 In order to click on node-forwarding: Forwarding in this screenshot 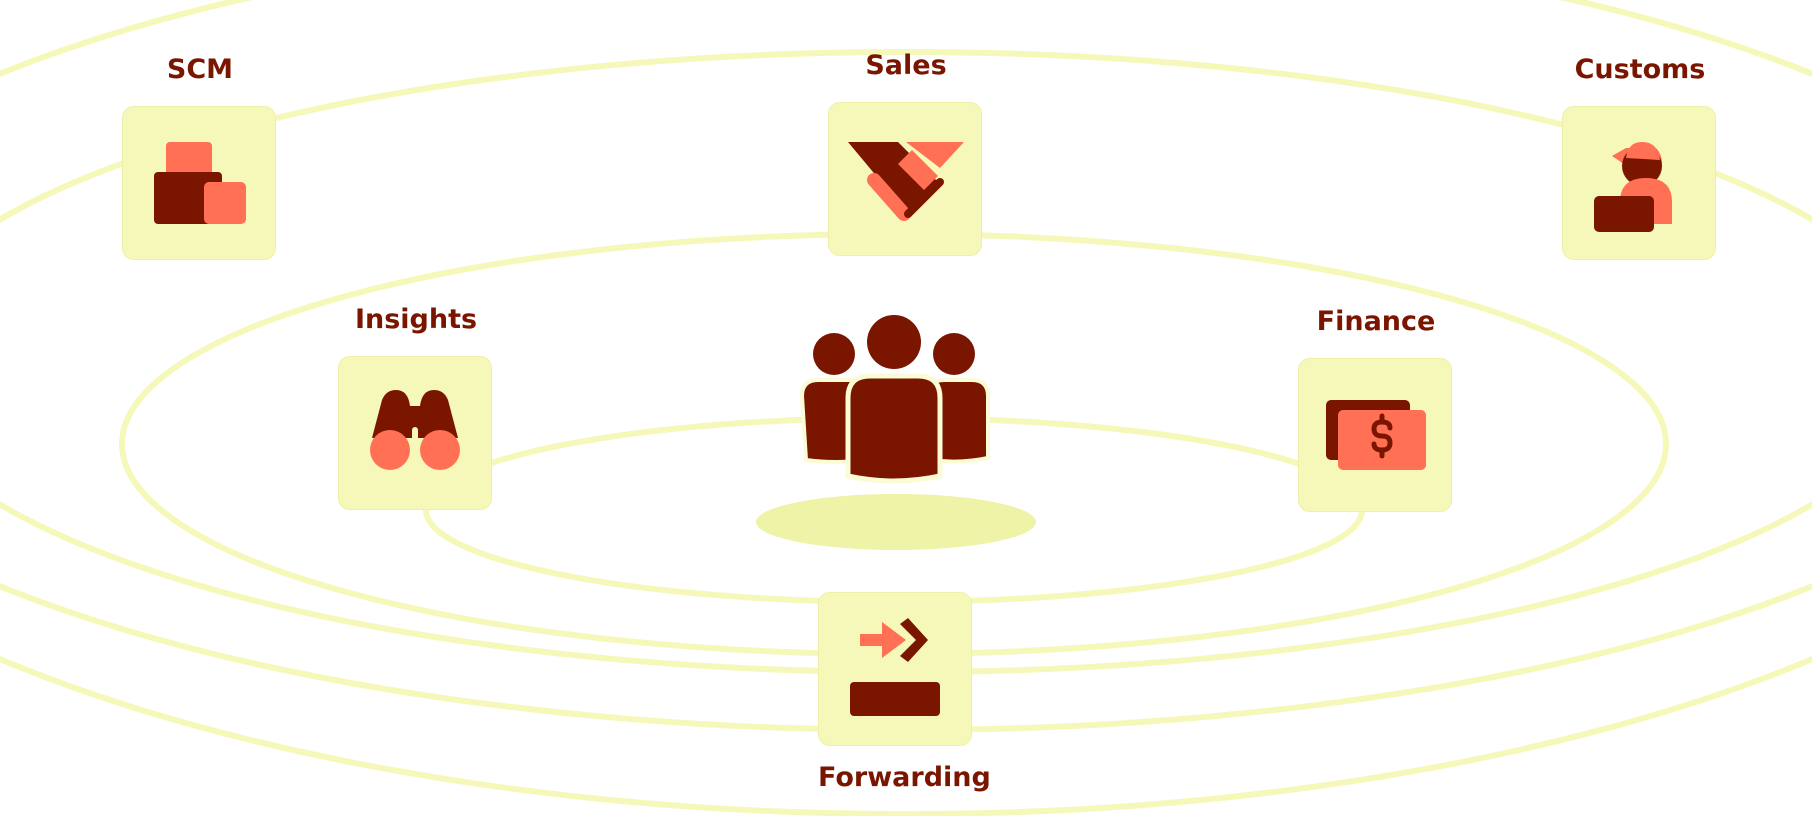, I will do `click(904, 697)`.